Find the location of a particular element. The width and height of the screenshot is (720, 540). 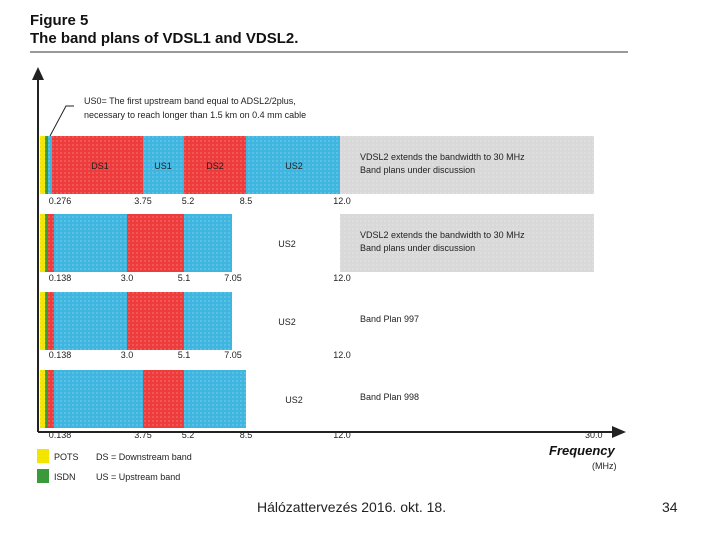

legend-isdn-label: ISDN is located at coordinates (65, 477).